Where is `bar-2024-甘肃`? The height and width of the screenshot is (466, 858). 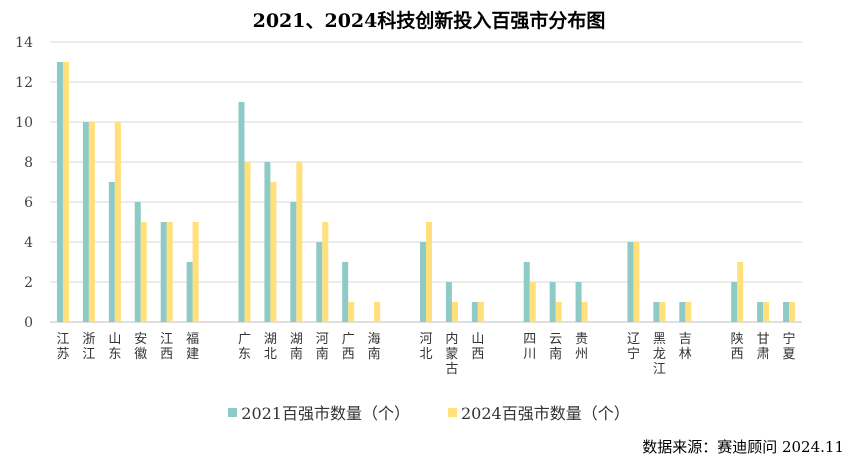
bar-2024-甘肃 is located at coordinates (766, 312).